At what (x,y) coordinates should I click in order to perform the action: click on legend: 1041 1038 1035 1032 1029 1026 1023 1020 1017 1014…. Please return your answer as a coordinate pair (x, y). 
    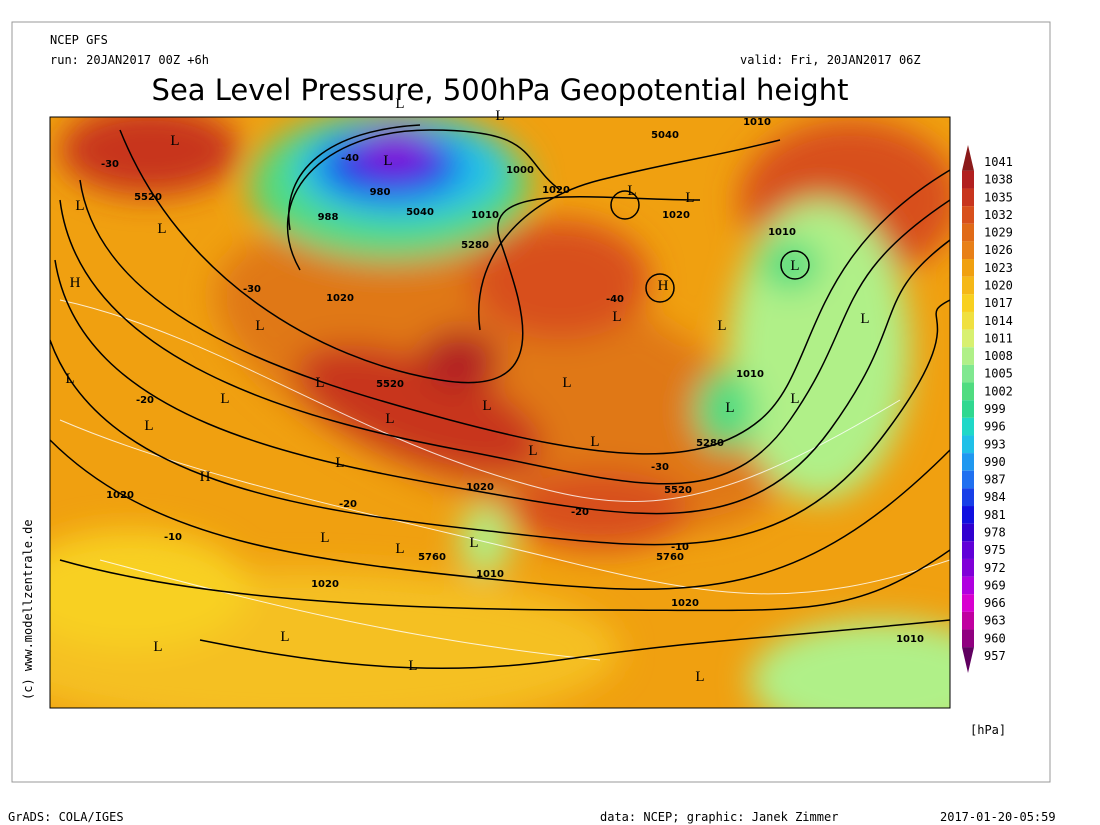
    Looking at the image, I should click on (987, 409).